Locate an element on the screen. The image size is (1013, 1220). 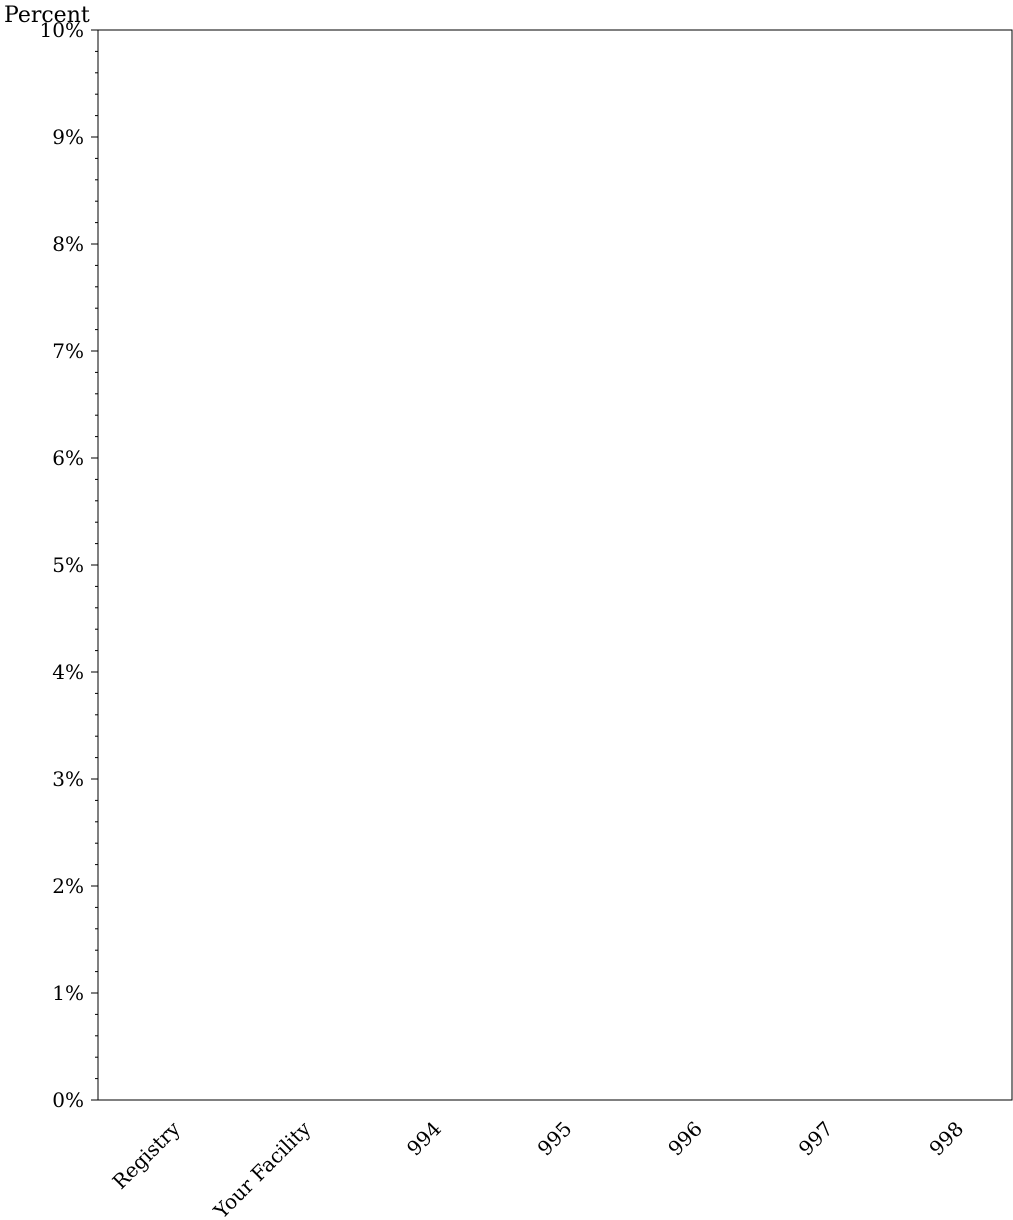
x-tick-label: Your Facility is located at coordinates (262, 1168).